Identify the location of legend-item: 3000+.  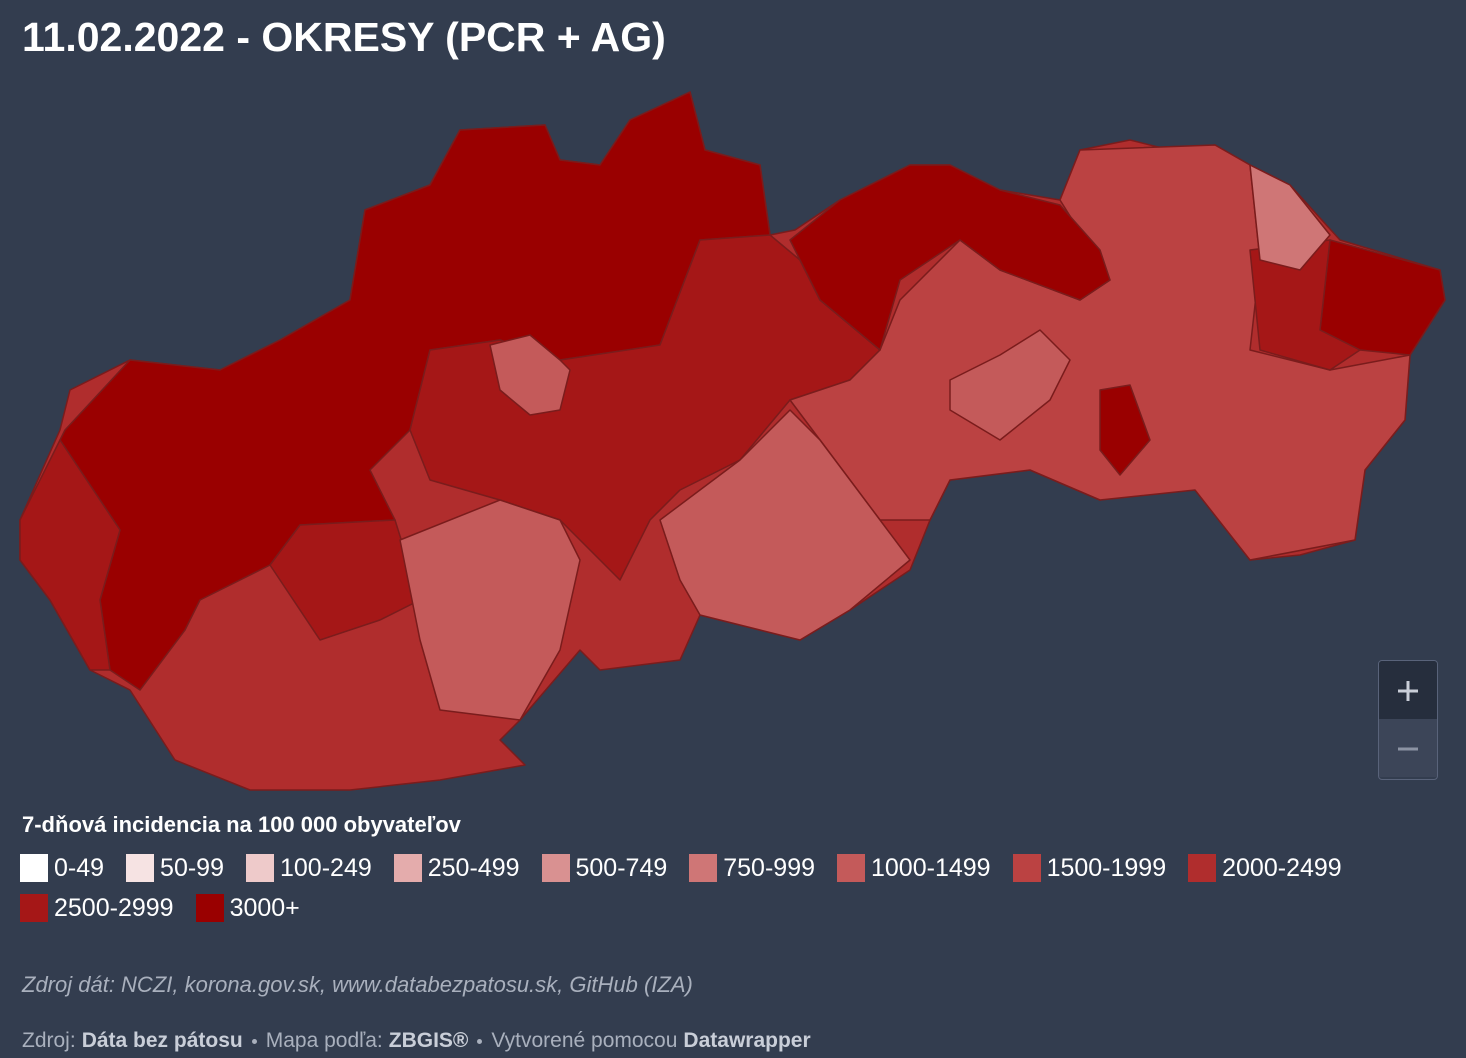
(247, 908).